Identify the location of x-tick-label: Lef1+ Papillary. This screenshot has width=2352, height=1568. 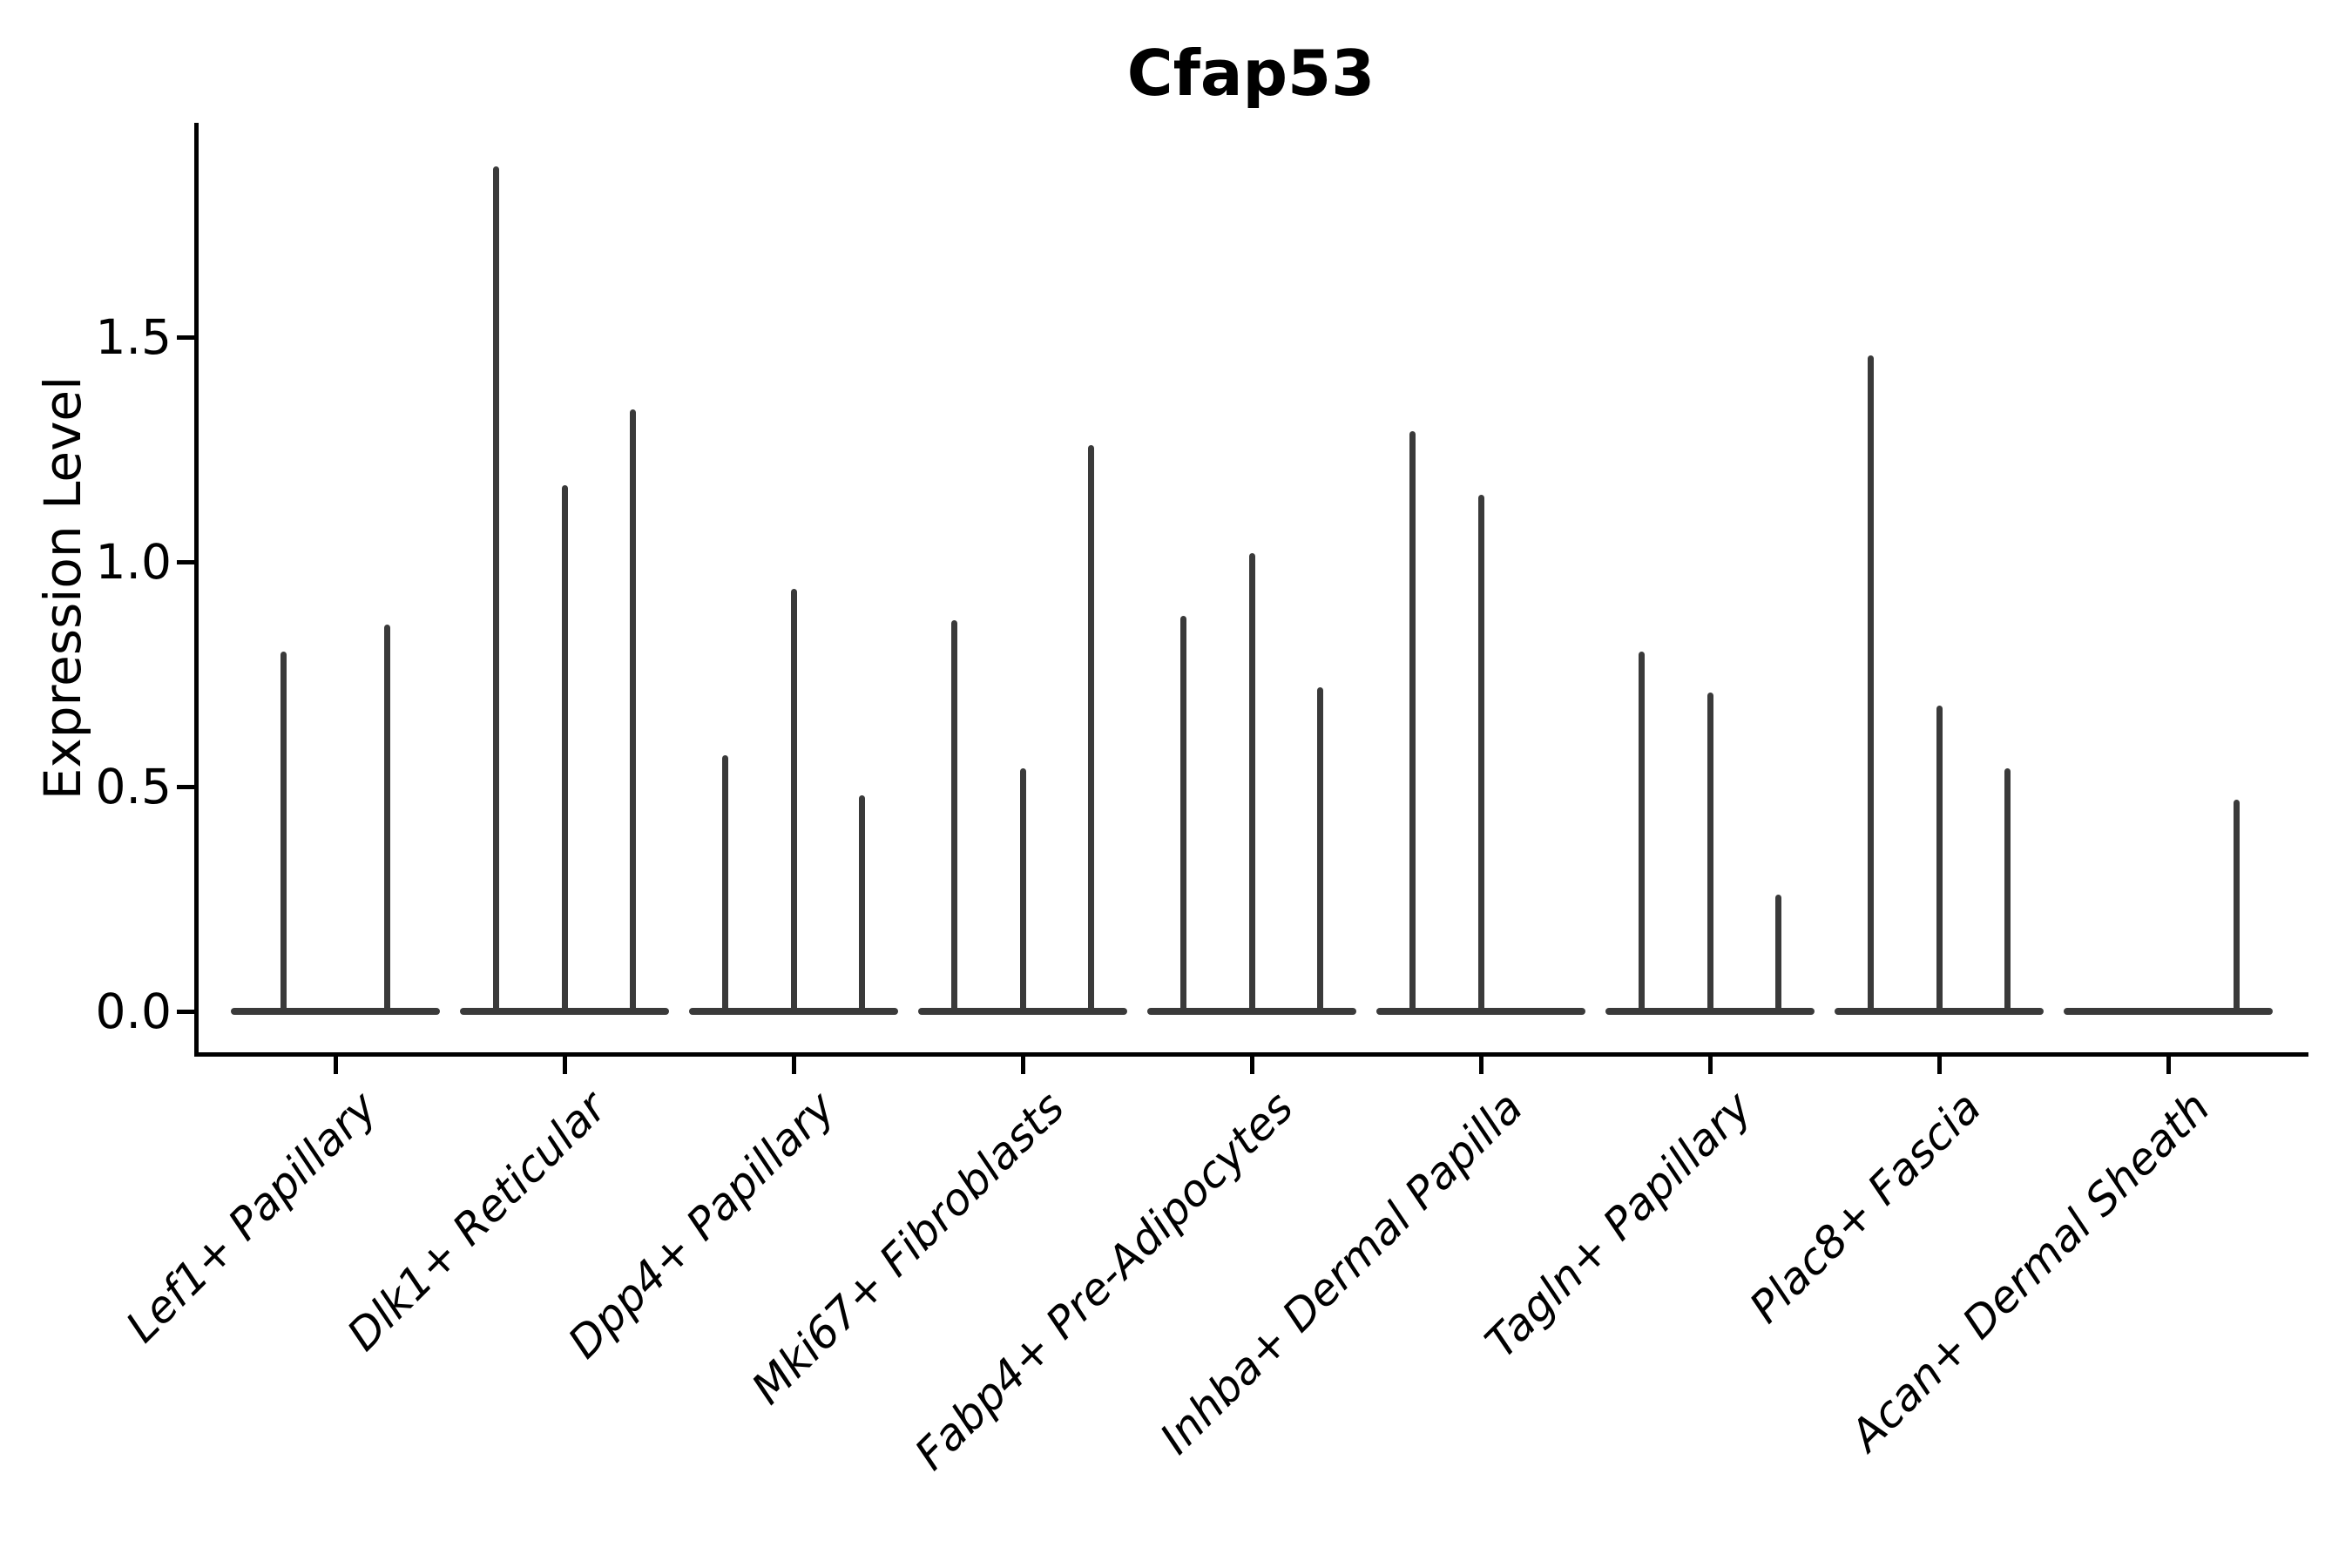
(252, 1217).